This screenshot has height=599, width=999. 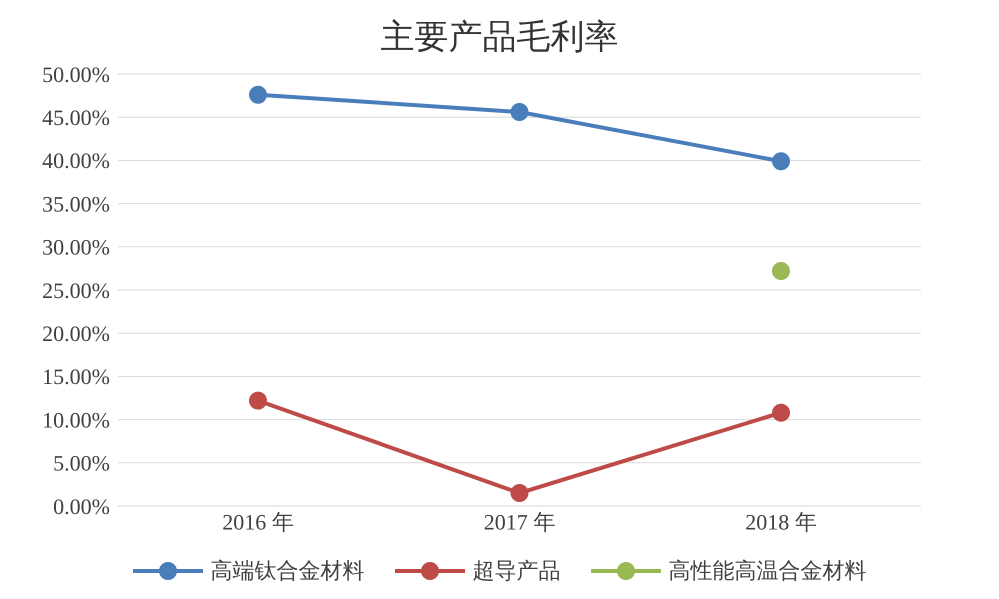 What do you see at coordinates (781, 522) in the screenshot?
I see `x-tick-label: 2018 年` at bounding box center [781, 522].